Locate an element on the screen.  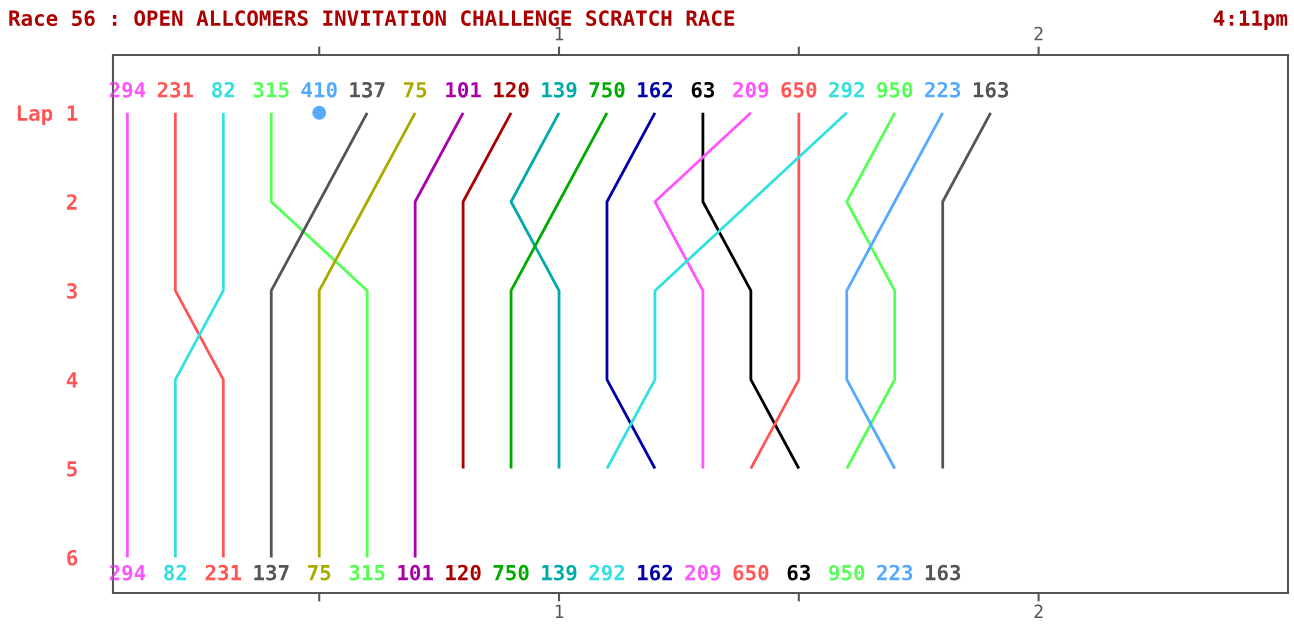
text: 75 is located at coordinates (415, 90).